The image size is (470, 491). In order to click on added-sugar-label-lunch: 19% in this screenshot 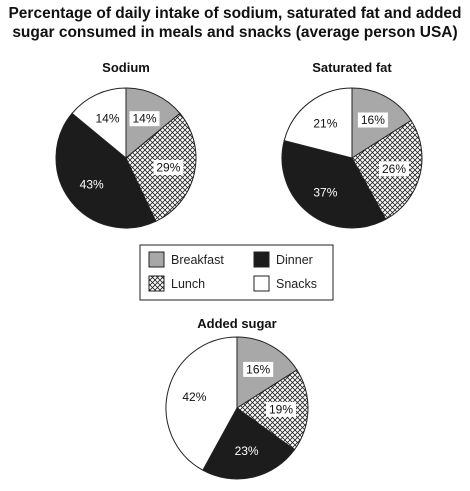, I will do `click(281, 409)`.